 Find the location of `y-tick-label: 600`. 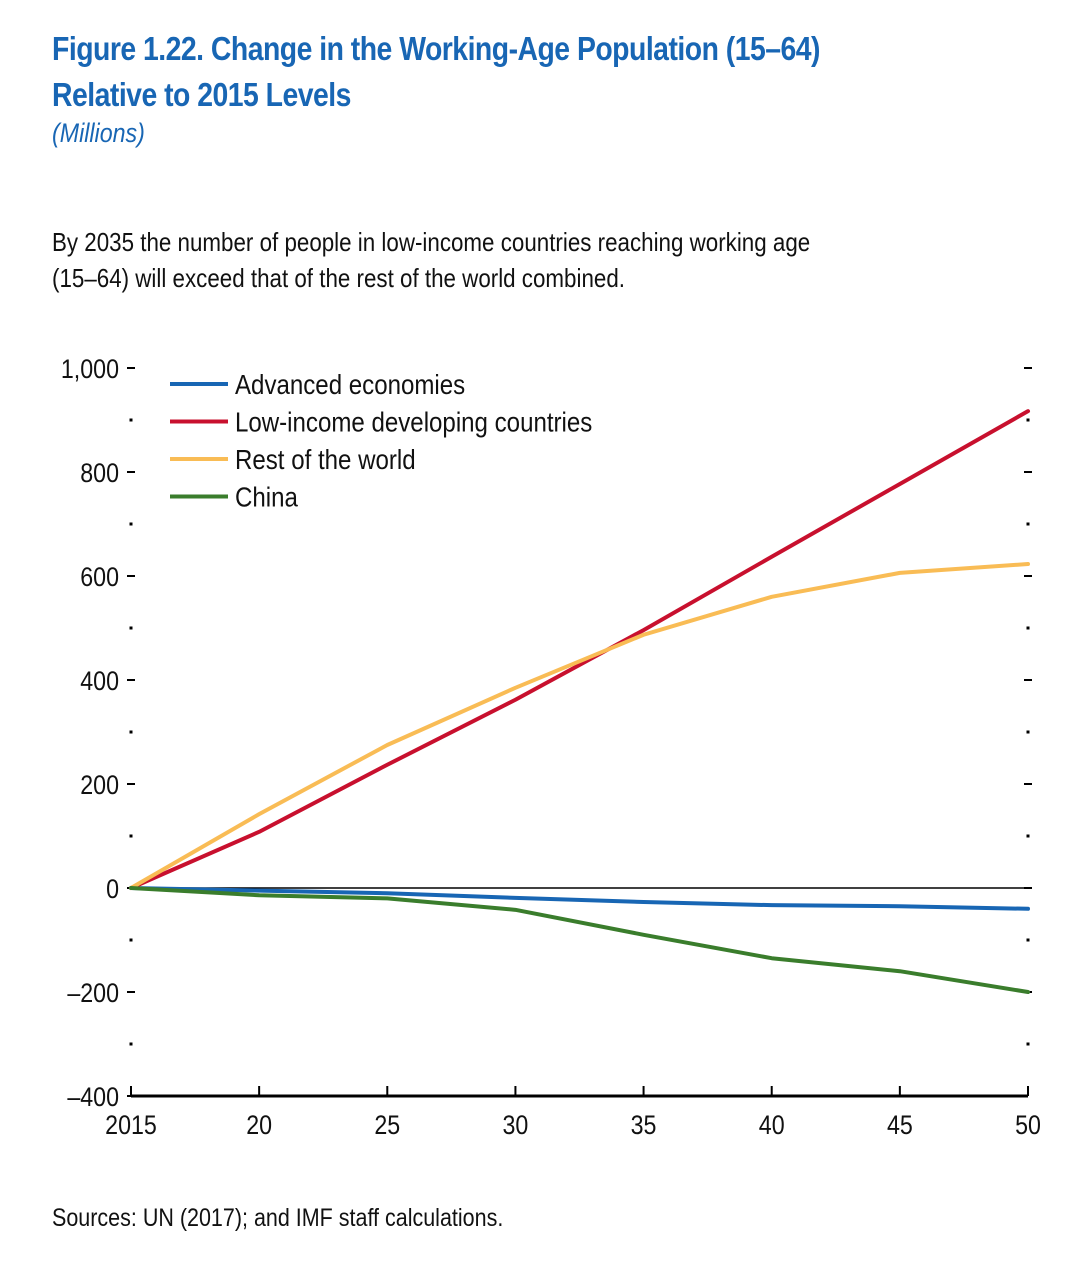

y-tick-label: 600 is located at coordinates (99, 577).